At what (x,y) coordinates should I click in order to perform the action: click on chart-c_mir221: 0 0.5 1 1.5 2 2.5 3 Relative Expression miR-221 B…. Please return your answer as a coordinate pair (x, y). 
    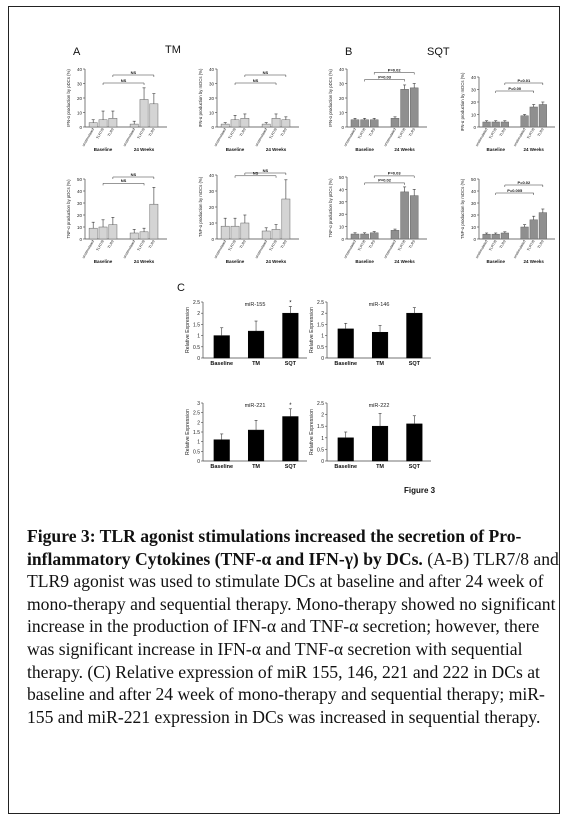
    Looking at the image, I should click on (246, 435).